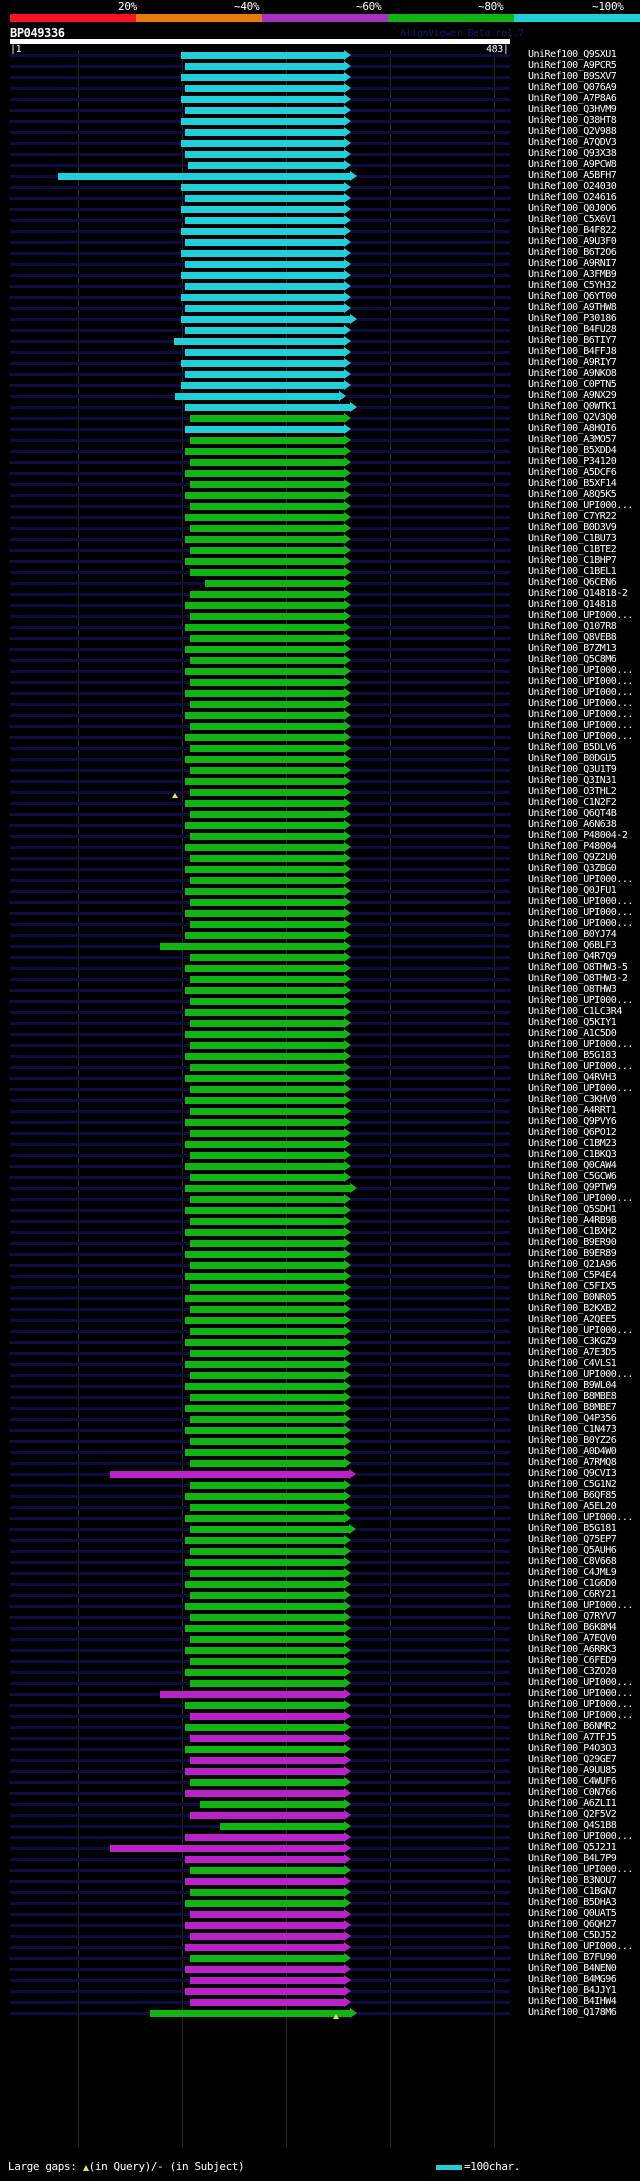 This screenshot has width=640, height=2181. What do you see at coordinates (572, 626) in the screenshot?
I see `hit-id-label: UniRef100_Q107R8` at bounding box center [572, 626].